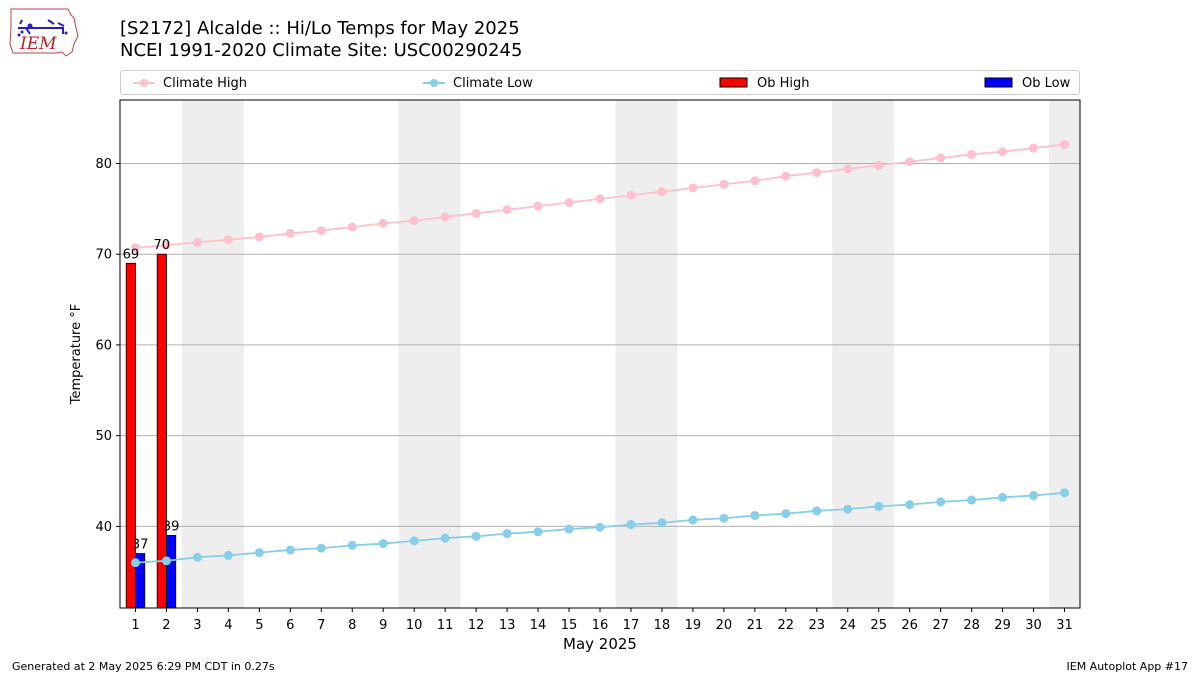 The width and height of the screenshot is (1200, 675). I want to click on ob-low-data-label: 37, so click(140, 545).